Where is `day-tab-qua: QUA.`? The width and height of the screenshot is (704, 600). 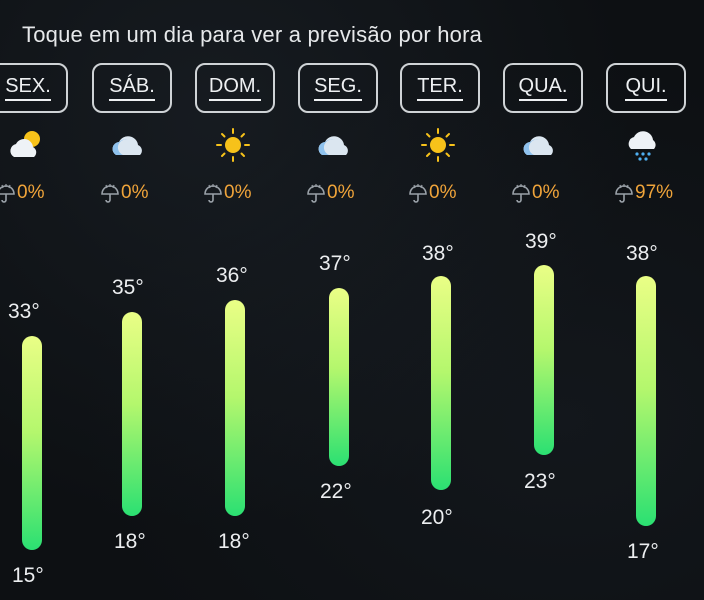
day-tab-qua: QUA. is located at coordinates (543, 88).